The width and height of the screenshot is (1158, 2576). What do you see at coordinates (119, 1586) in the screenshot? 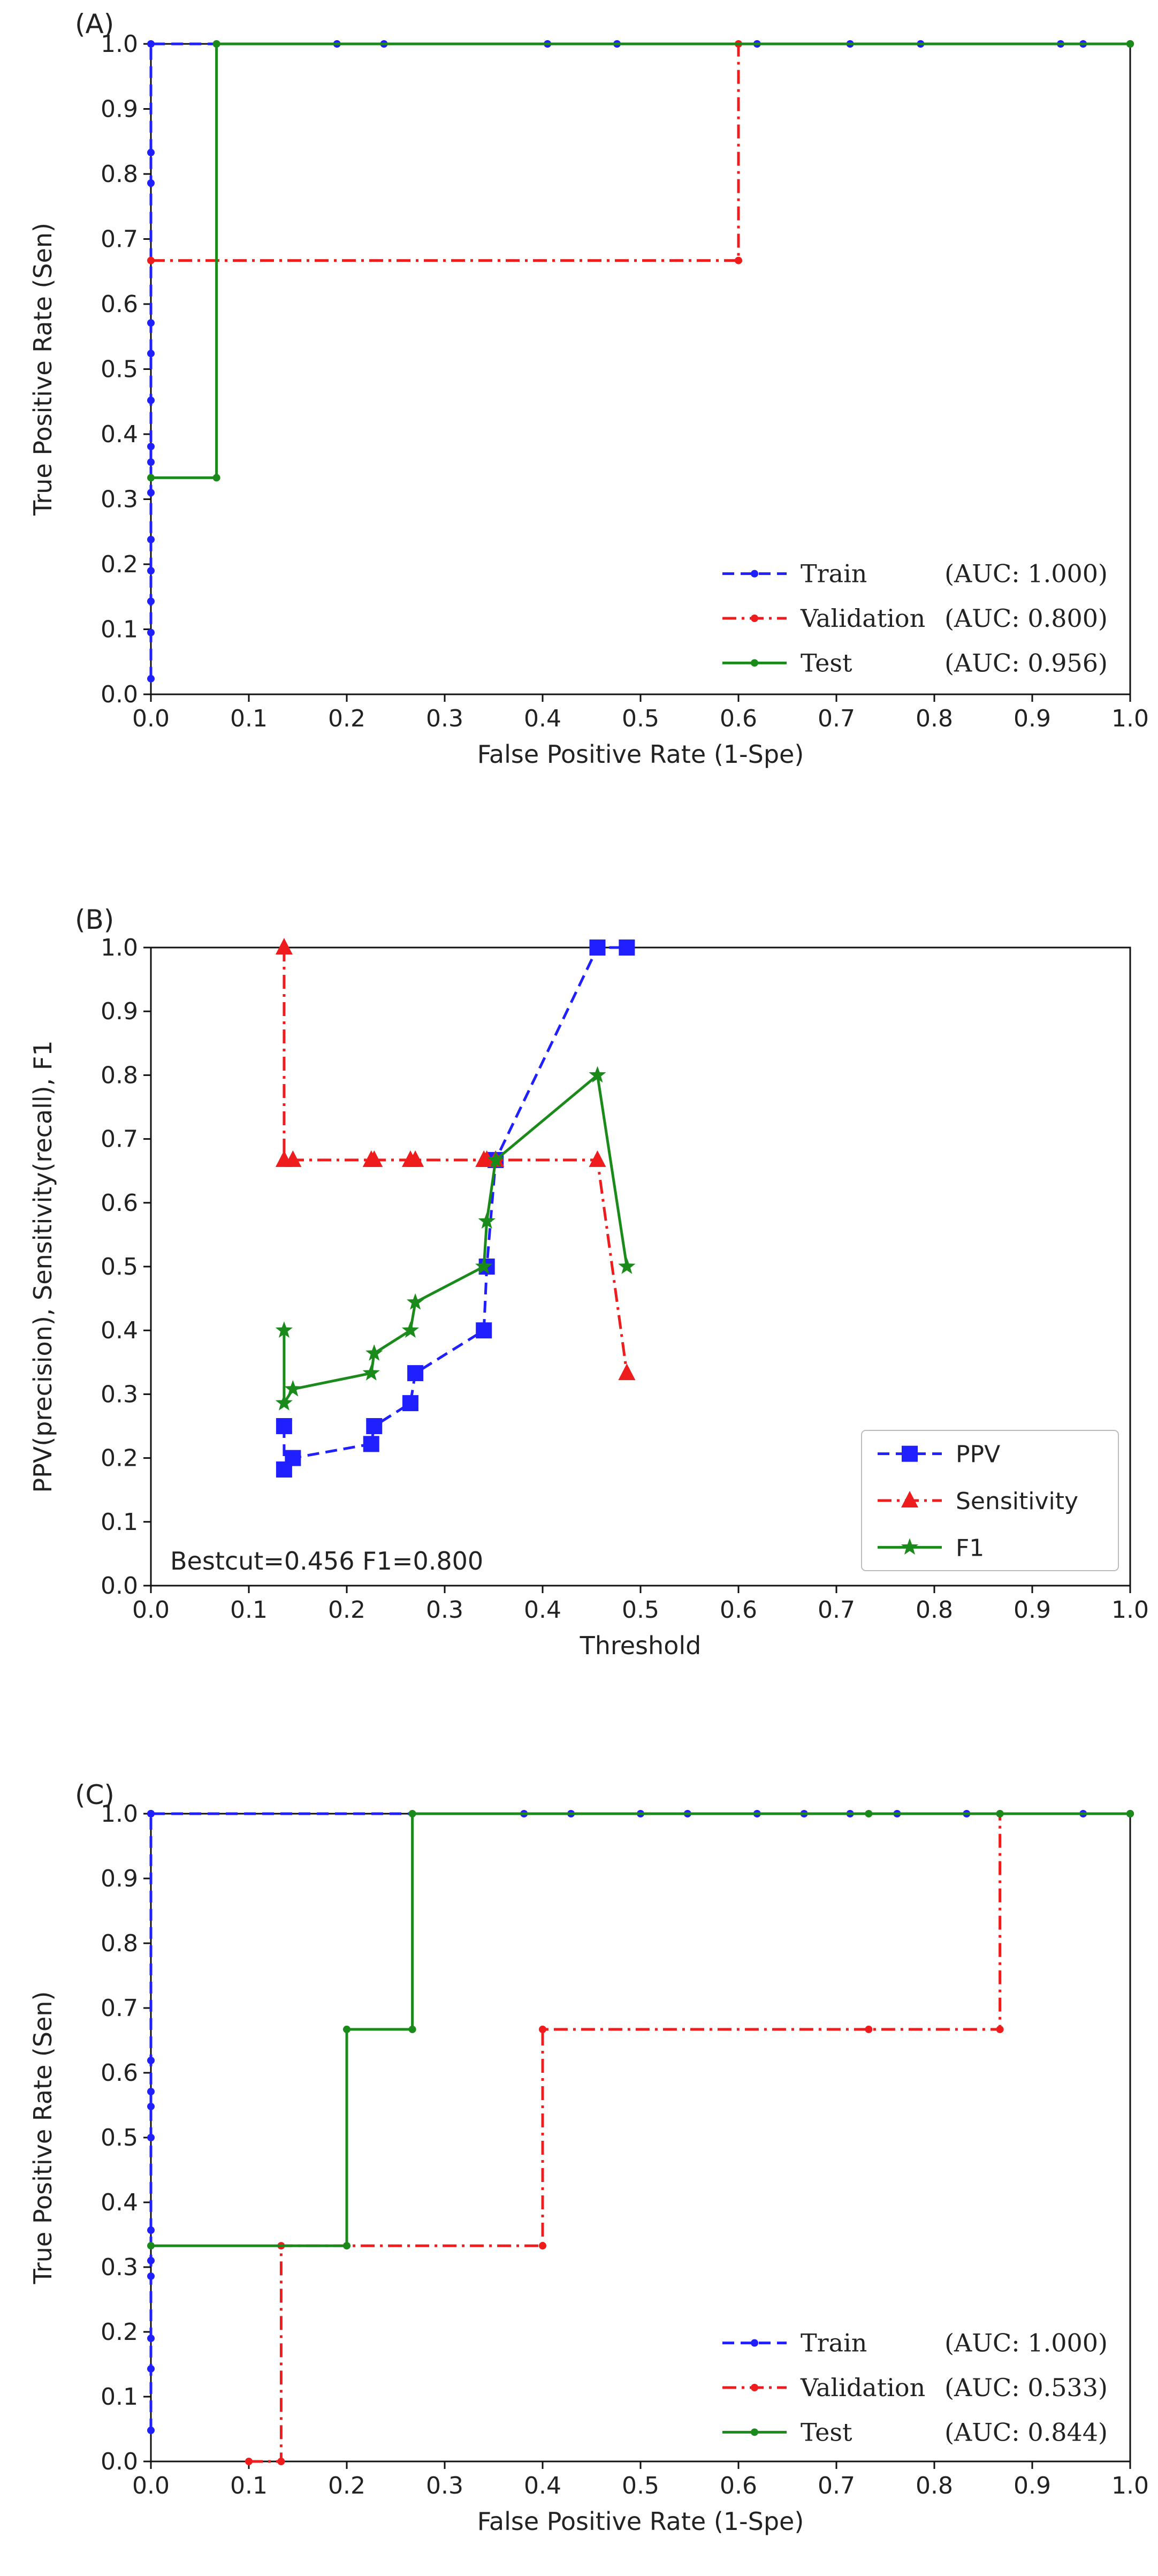
I see `y-tick-label: 0.0` at bounding box center [119, 1586].